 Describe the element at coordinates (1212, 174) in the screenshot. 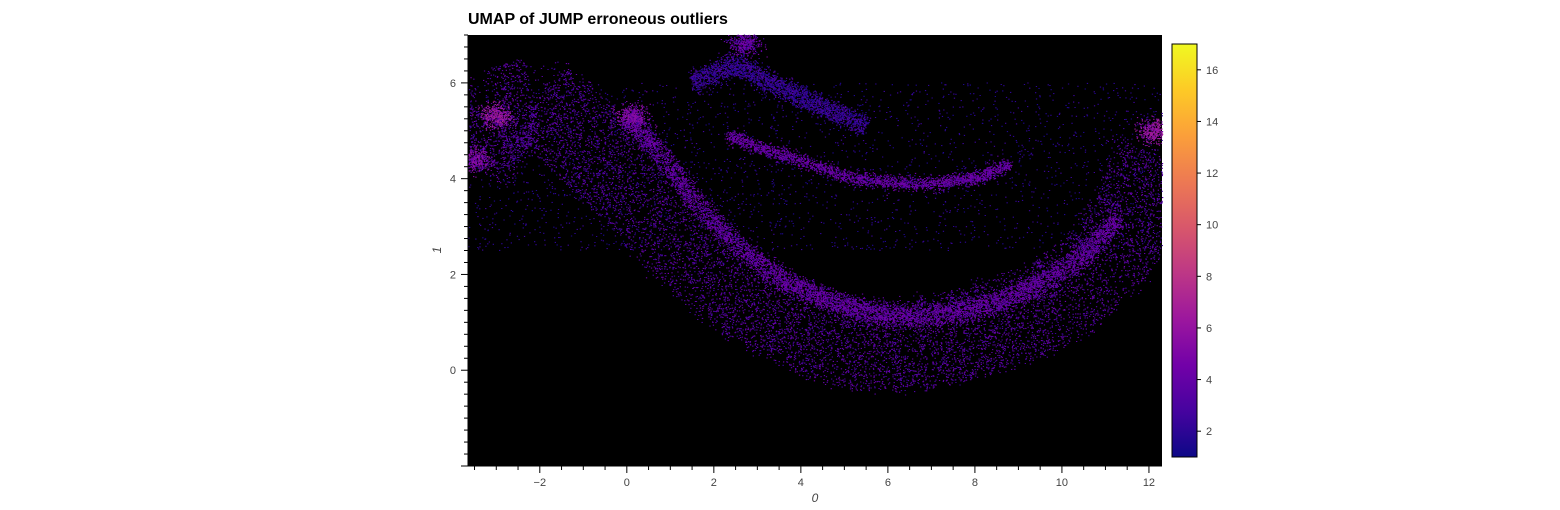

I see `colorbar-tick-label: 12` at that location.